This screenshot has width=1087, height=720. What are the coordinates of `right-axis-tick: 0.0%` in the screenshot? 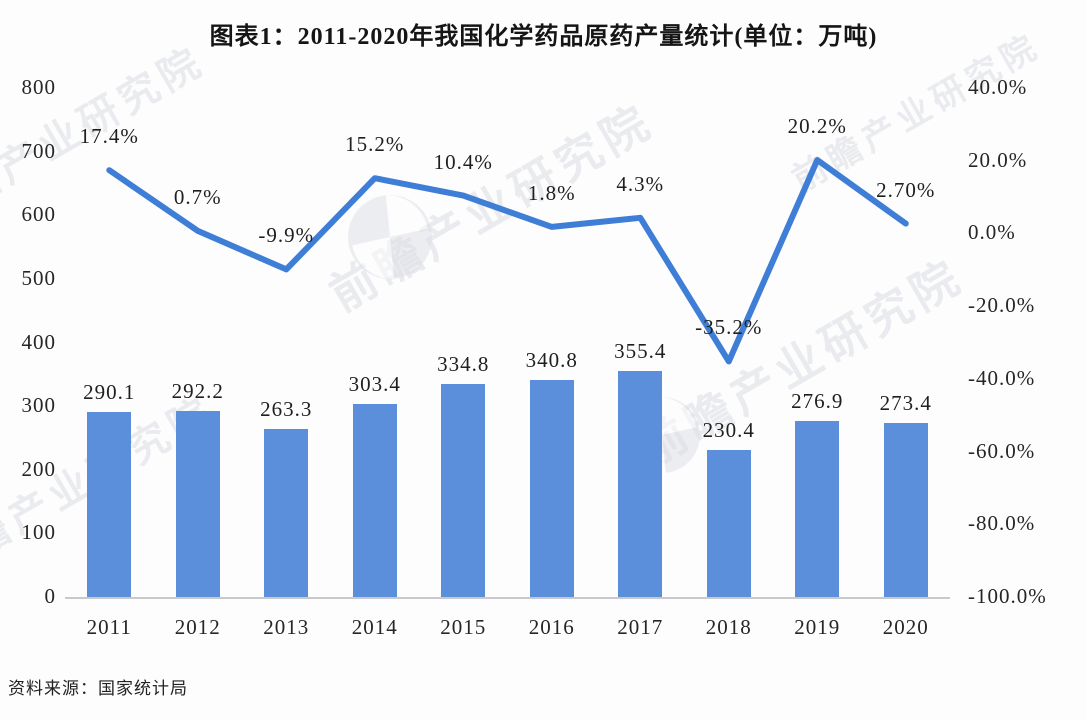 It's located at (992, 232).